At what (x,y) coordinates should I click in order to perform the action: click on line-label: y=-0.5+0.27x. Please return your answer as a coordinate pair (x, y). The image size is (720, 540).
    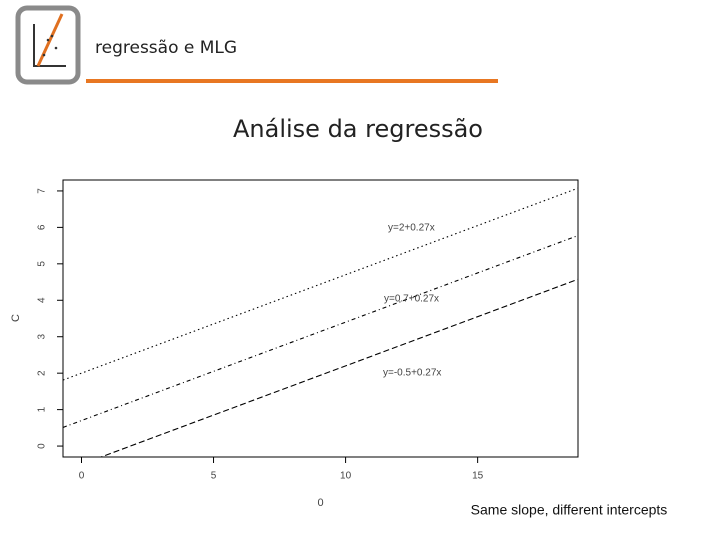
    Looking at the image, I should click on (412, 373).